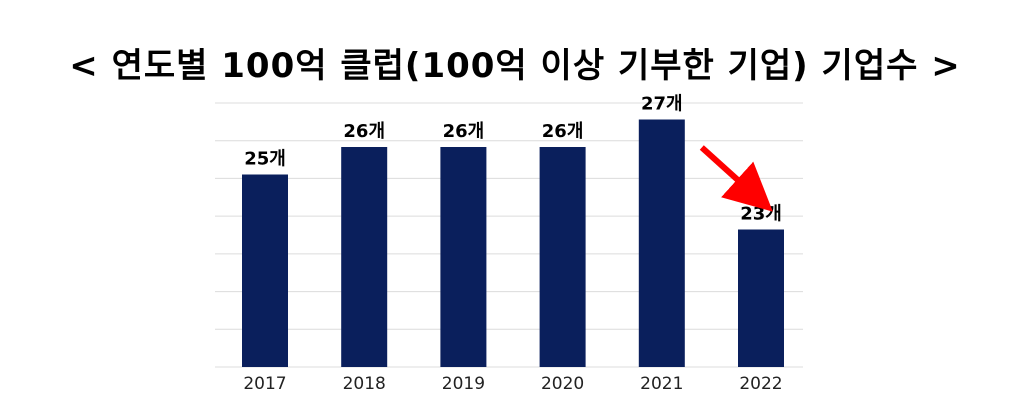  I want to click on decline-arrow, so click(736, 178).